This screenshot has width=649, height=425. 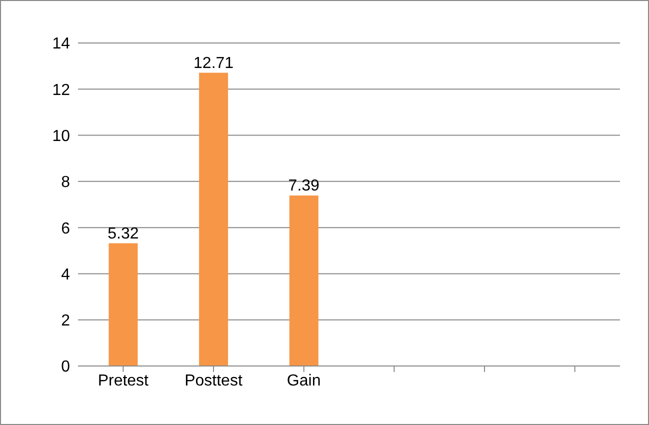 What do you see at coordinates (213, 381) in the screenshot?
I see `x-tick-label: Posttest` at bounding box center [213, 381].